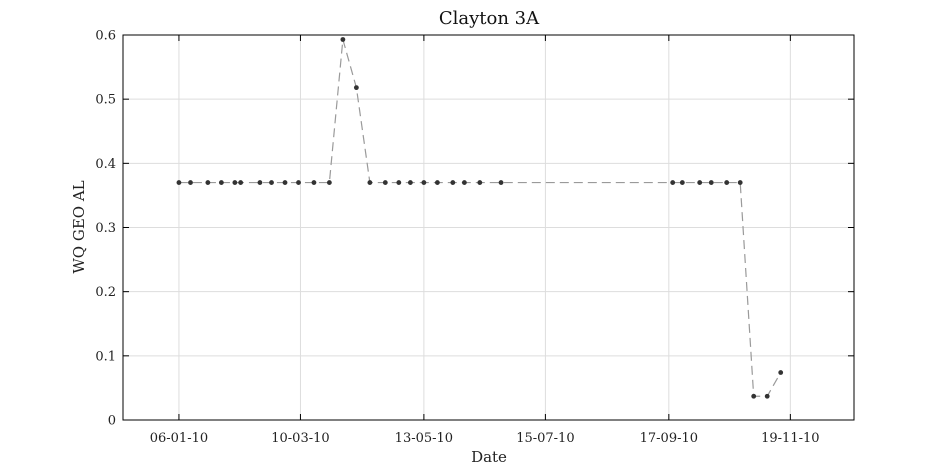 Image resolution: width=945 pixels, height=472 pixels. Describe the element at coordinates (545, 438) in the screenshot. I see `x-tick-label: 15-07-10` at that location.